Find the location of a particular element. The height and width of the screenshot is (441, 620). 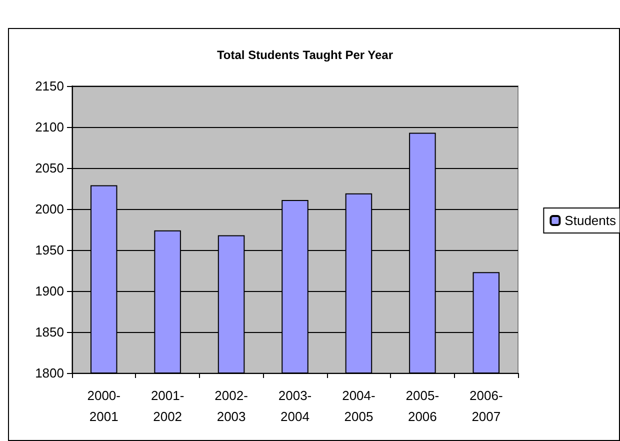

y-tick-label: 1950 is located at coordinates (49, 250).